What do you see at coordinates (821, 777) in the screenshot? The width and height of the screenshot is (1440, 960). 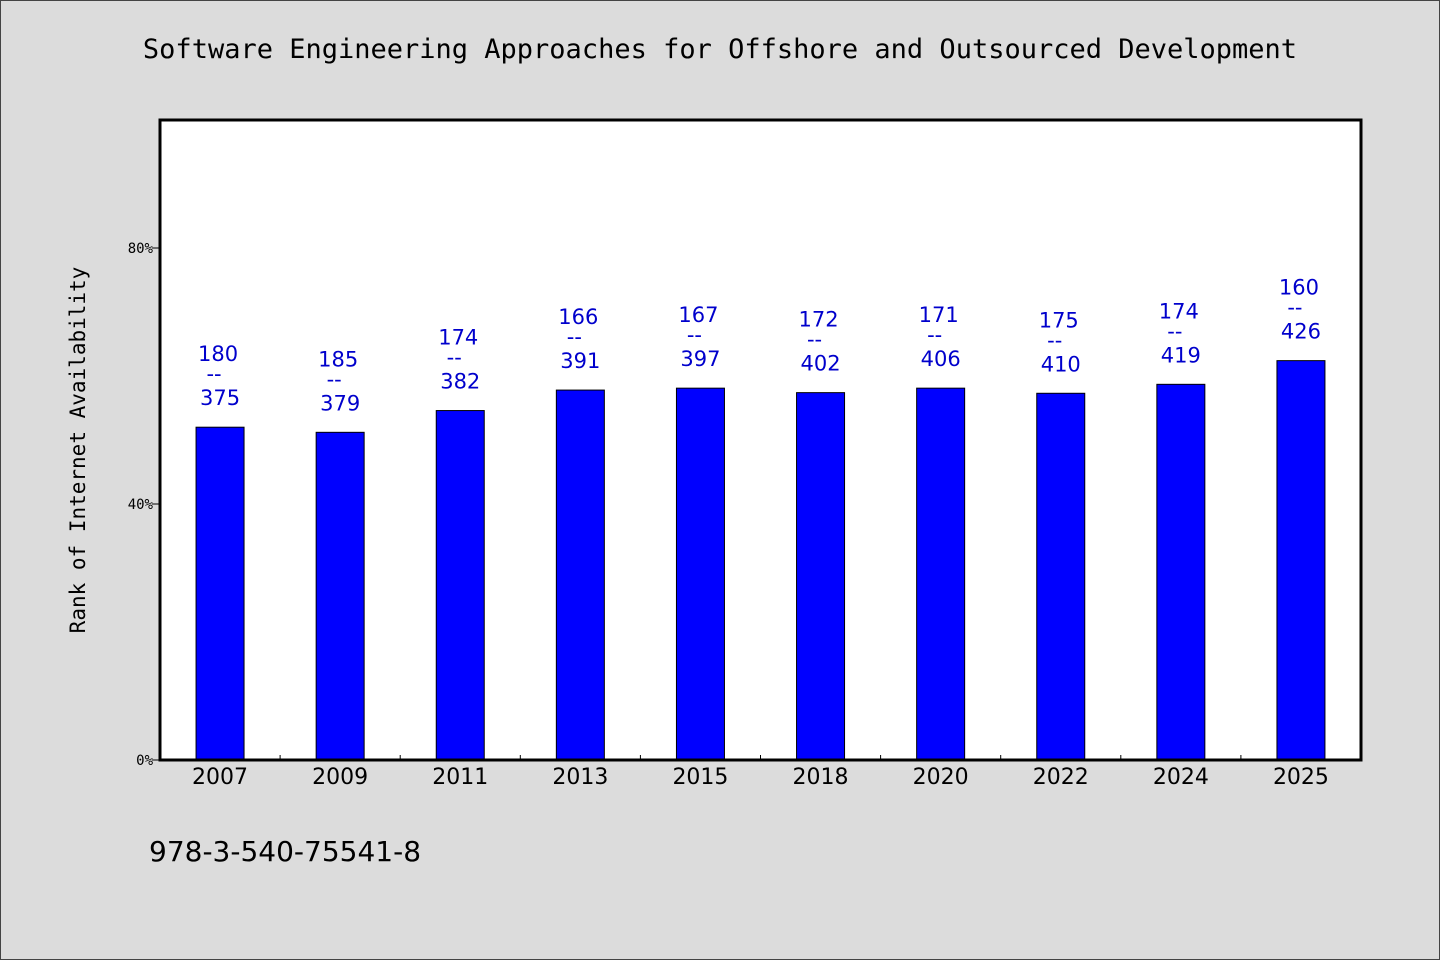 I see `x-tick-label: 2018` at bounding box center [821, 777].